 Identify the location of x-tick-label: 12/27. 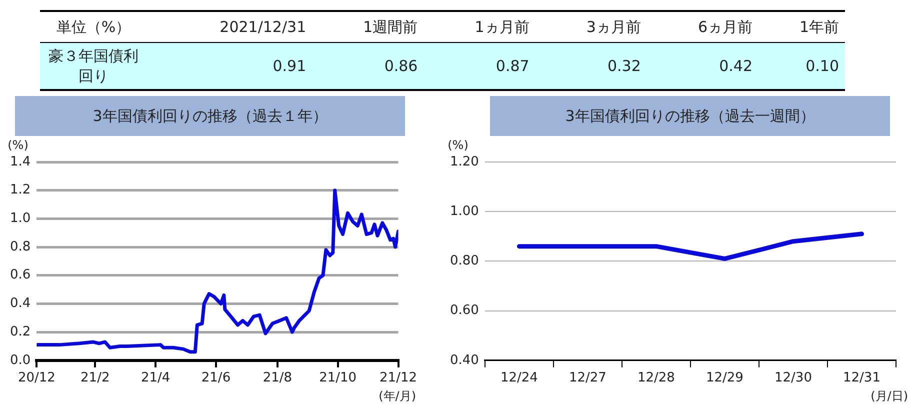
(587, 378).